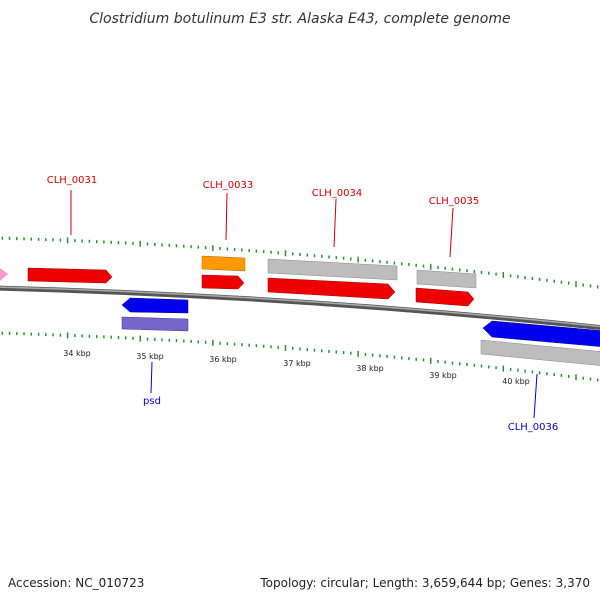 The height and width of the screenshot is (600, 600). What do you see at coordinates (297, 363) in the screenshot?
I see `scale-label-37kbp: 37 kbp` at bounding box center [297, 363].